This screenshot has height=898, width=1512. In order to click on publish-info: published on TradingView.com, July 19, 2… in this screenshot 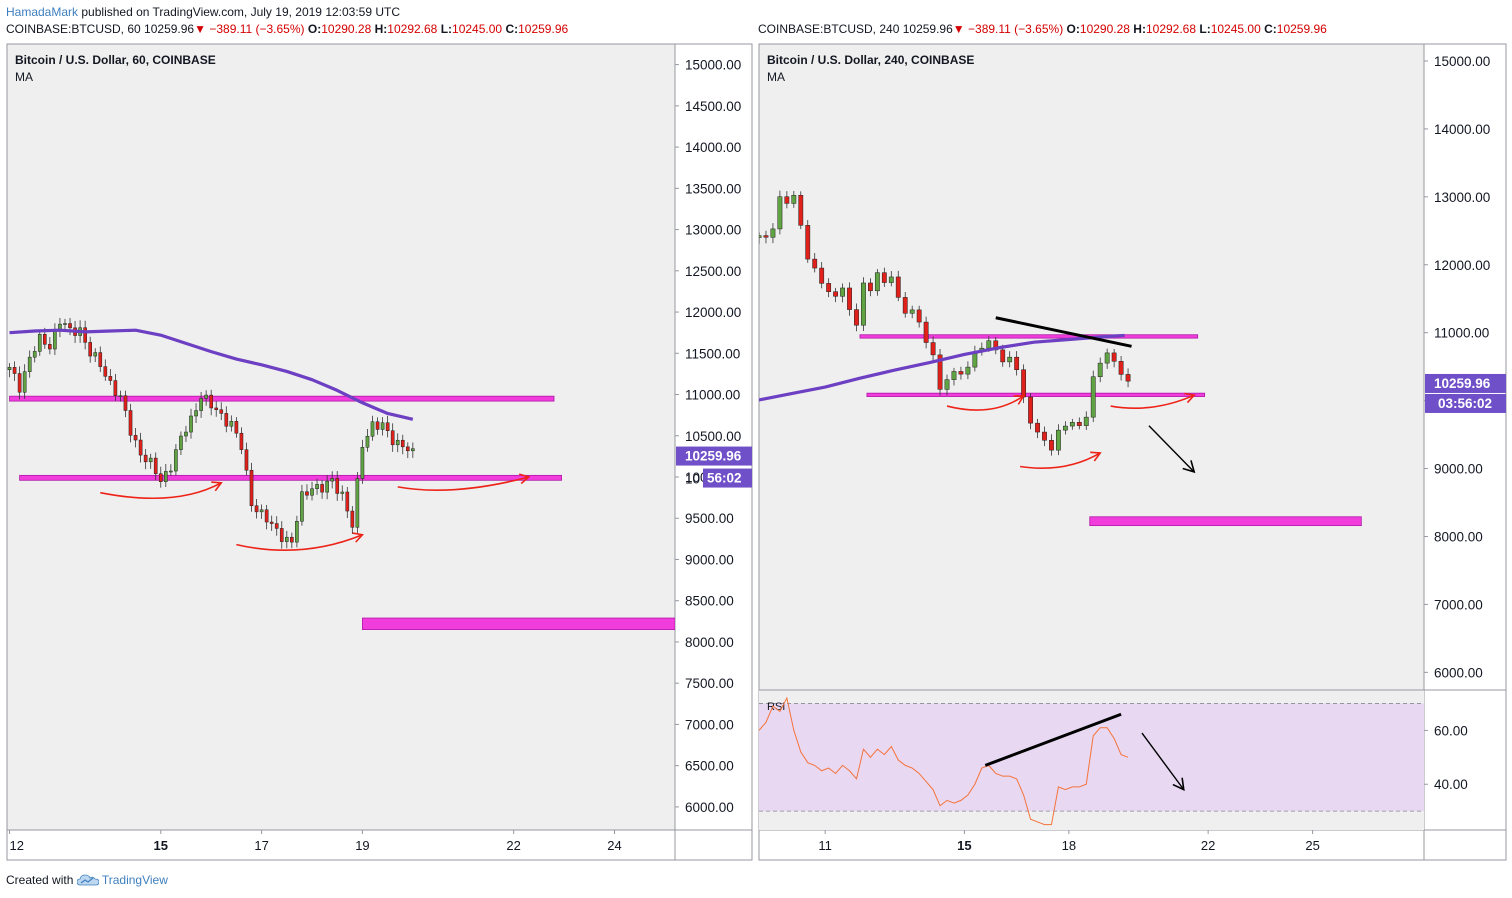, I will do `click(241, 12)`.